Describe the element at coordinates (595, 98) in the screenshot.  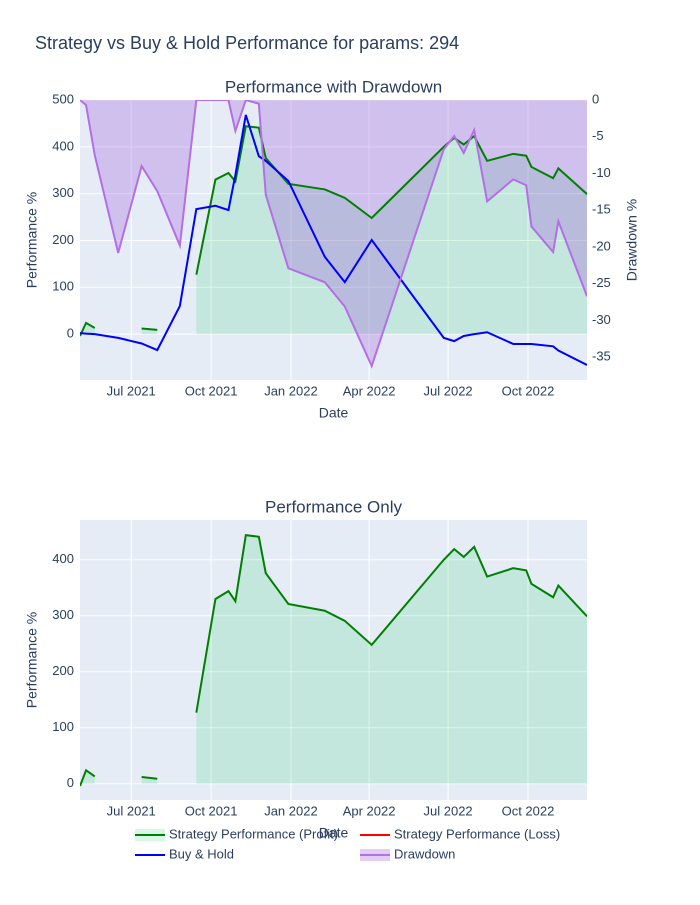
I see `y2-tick-label: 0` at that location.